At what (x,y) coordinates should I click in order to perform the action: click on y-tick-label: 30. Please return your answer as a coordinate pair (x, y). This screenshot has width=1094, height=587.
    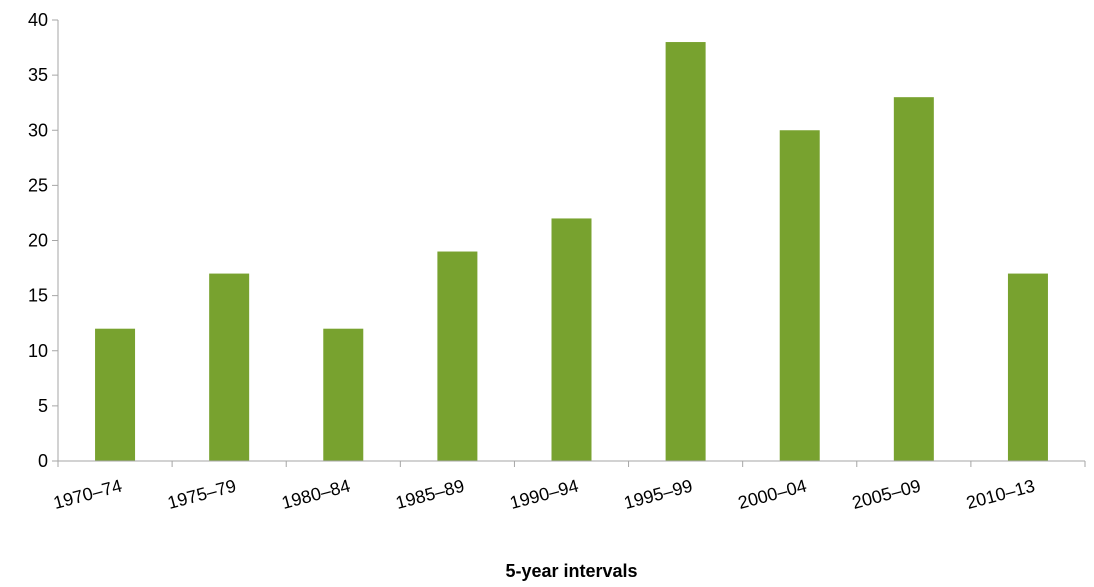
    Looking at the image, I should click on (38, 130).